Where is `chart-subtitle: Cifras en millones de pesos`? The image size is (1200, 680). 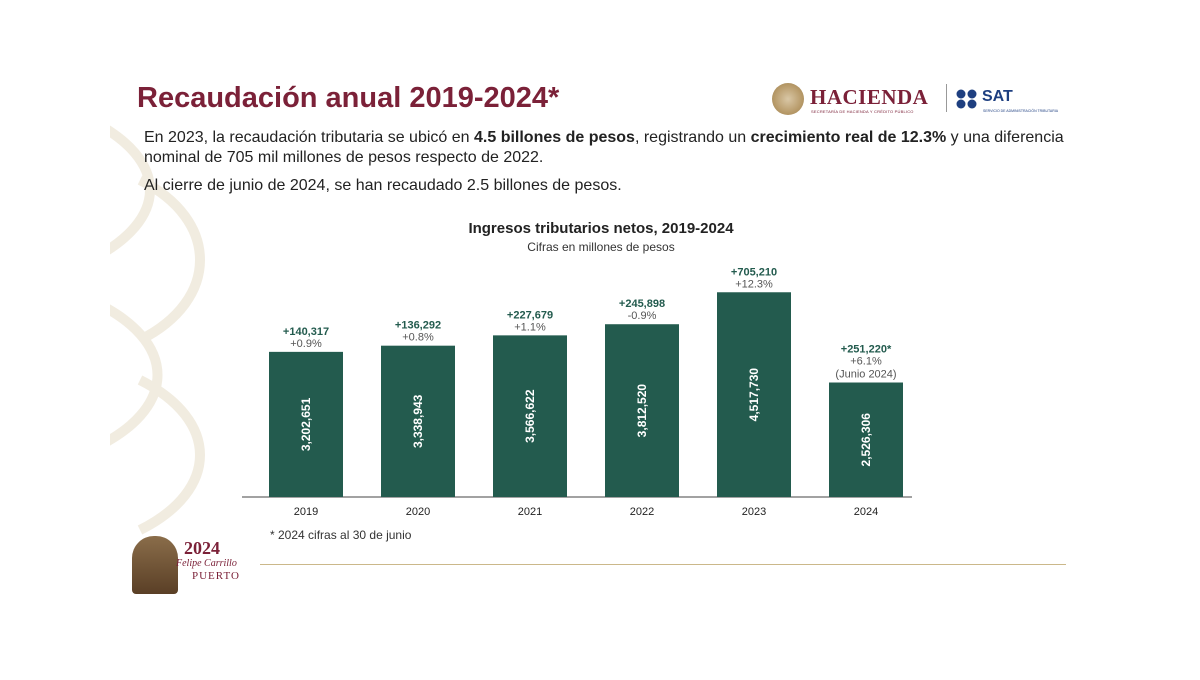
chart-subtitle: Cifras en millones de pesos is located at coordinates (601, 247).